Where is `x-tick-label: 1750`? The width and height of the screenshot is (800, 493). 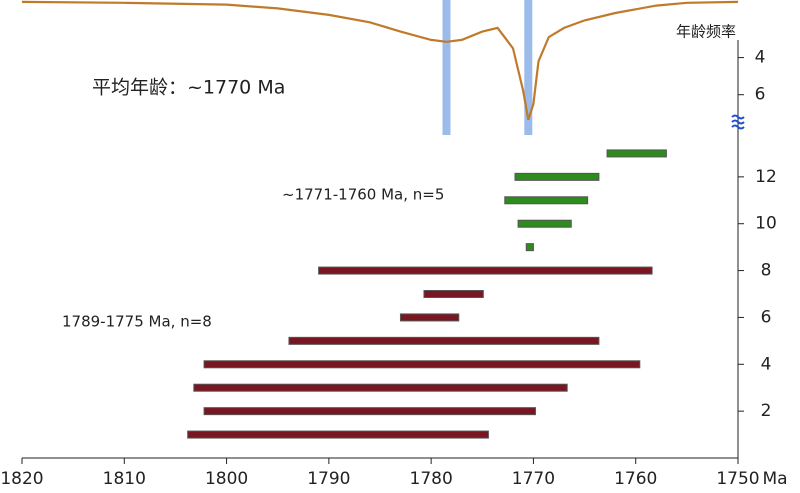 x-tick-label: 1750 is located at coordinates (737, 479).